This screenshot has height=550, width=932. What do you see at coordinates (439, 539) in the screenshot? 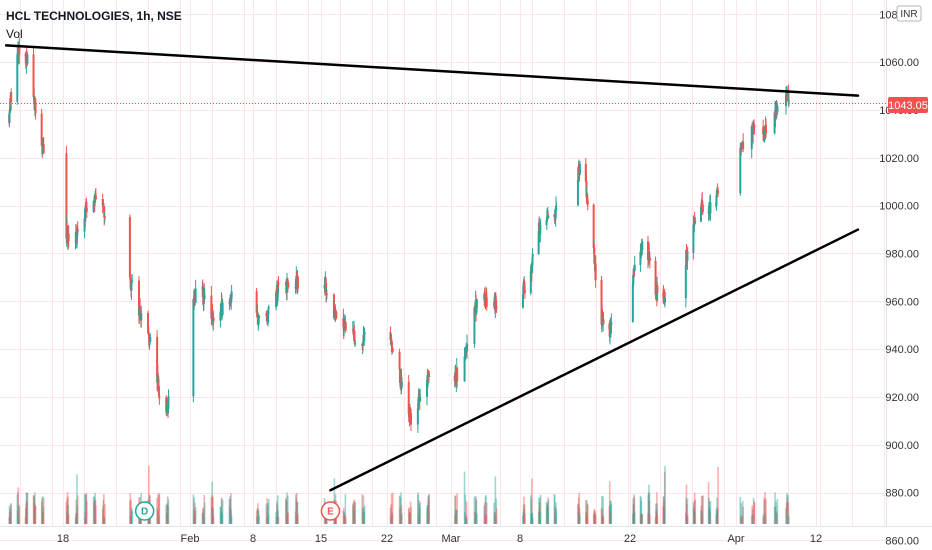
I see `time-axis: 18 Feb 8 15 22 Mar 8 22 Apr 12` at bounding box center [439, 539].